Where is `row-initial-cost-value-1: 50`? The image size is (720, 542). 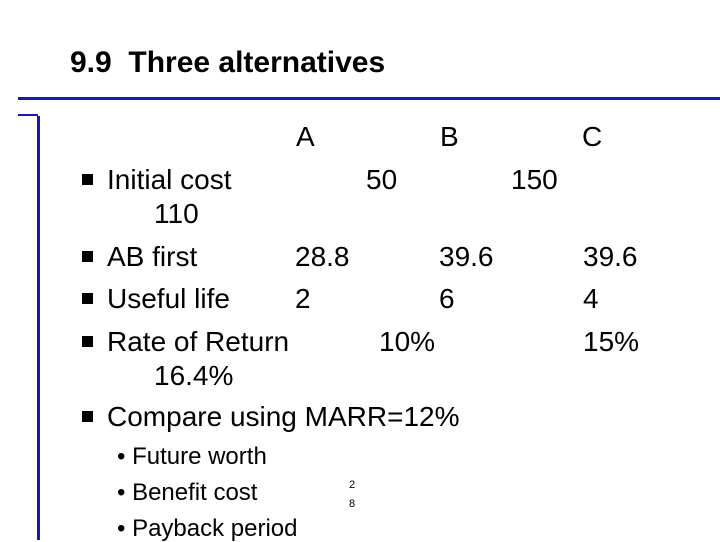
row-initial-cost-value-1: 50 is located at coordinates (382, 179).